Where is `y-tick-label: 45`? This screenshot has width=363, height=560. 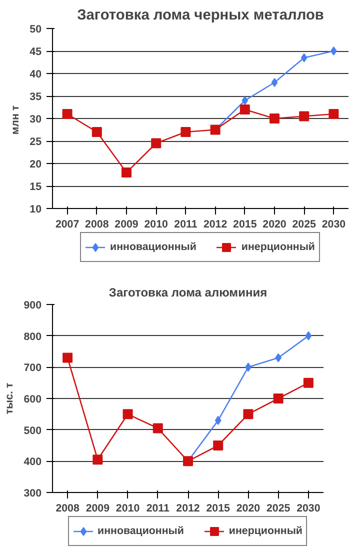
y-tick-label: 45 is located at coordinates (36, 52).